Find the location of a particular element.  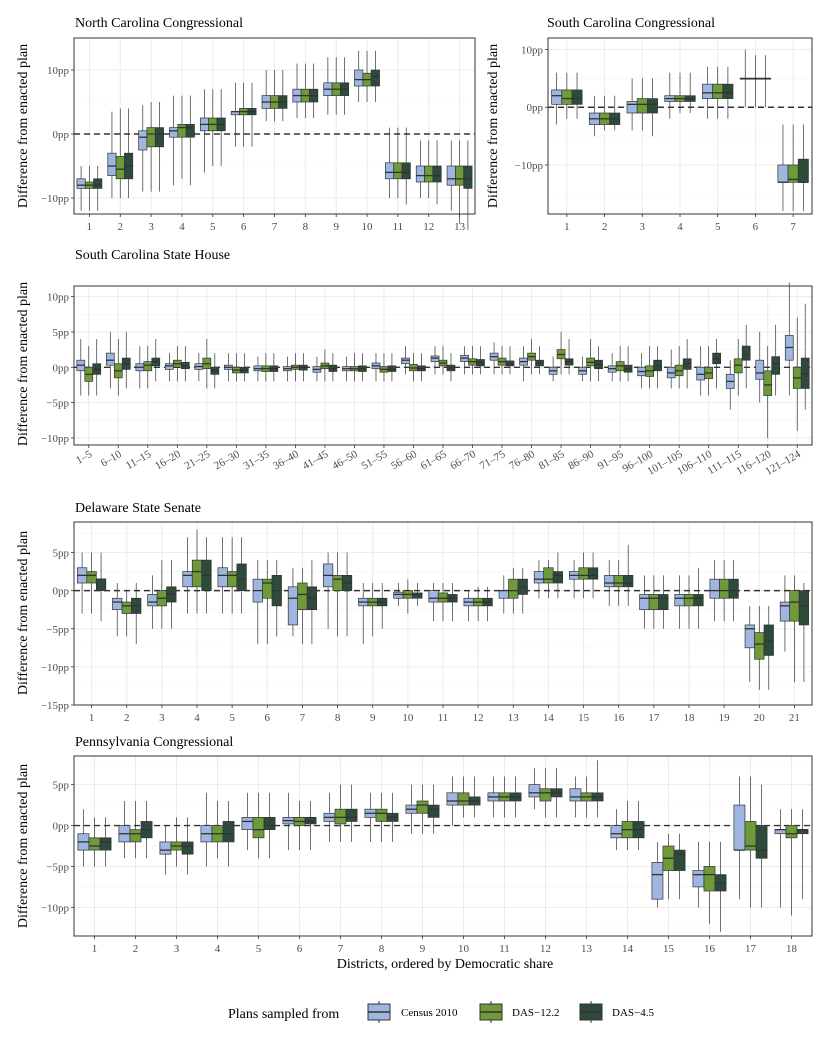

box-das12-1–5 is located at coordinates (89, 371).